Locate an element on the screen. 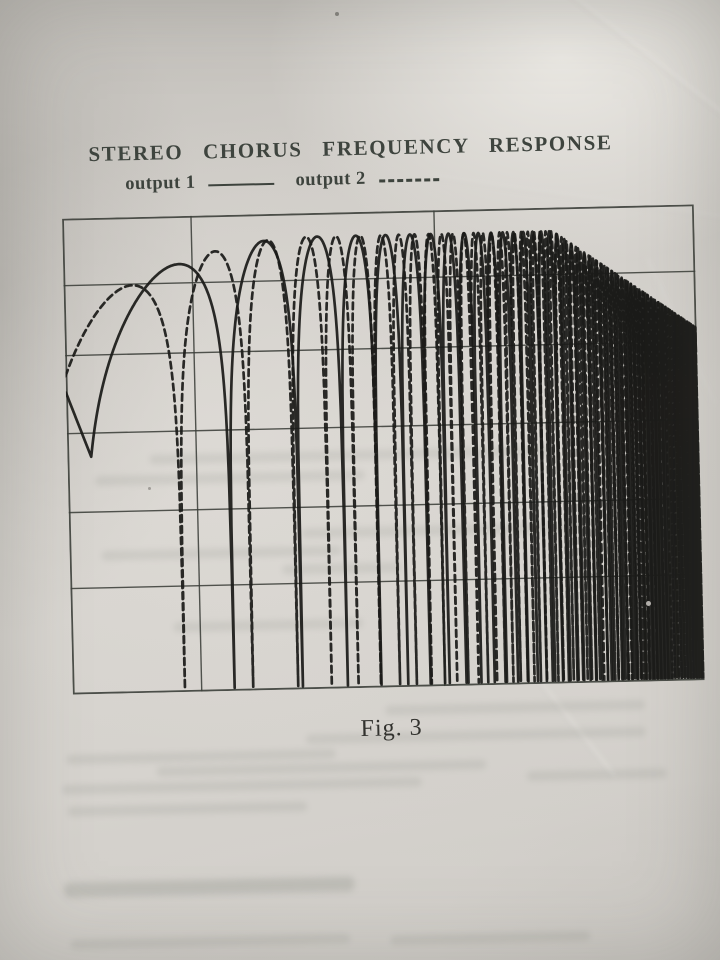  legend-output2-label: output 2 is located at coordinates (331, 179).